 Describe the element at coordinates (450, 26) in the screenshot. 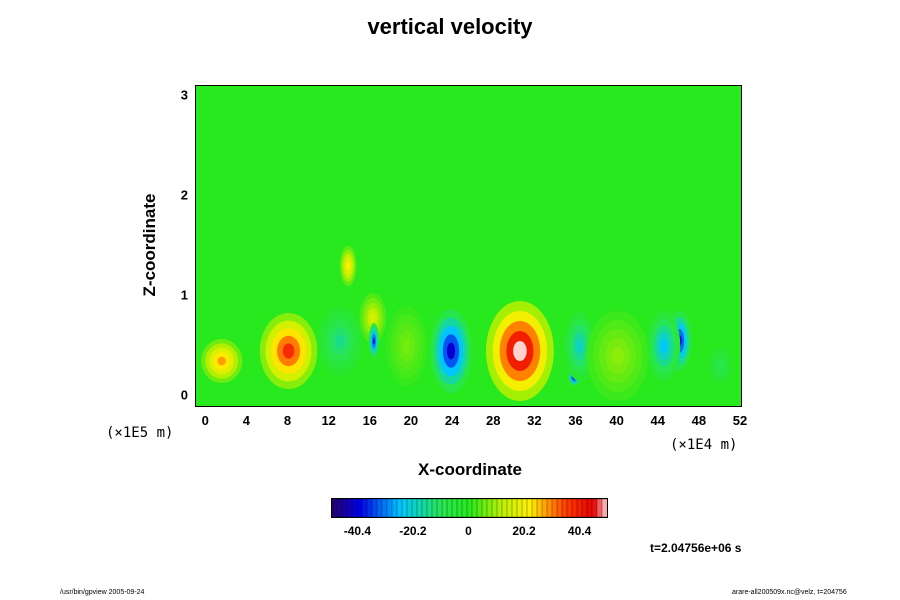

I see `chart-title: vertical velocity` at that location.